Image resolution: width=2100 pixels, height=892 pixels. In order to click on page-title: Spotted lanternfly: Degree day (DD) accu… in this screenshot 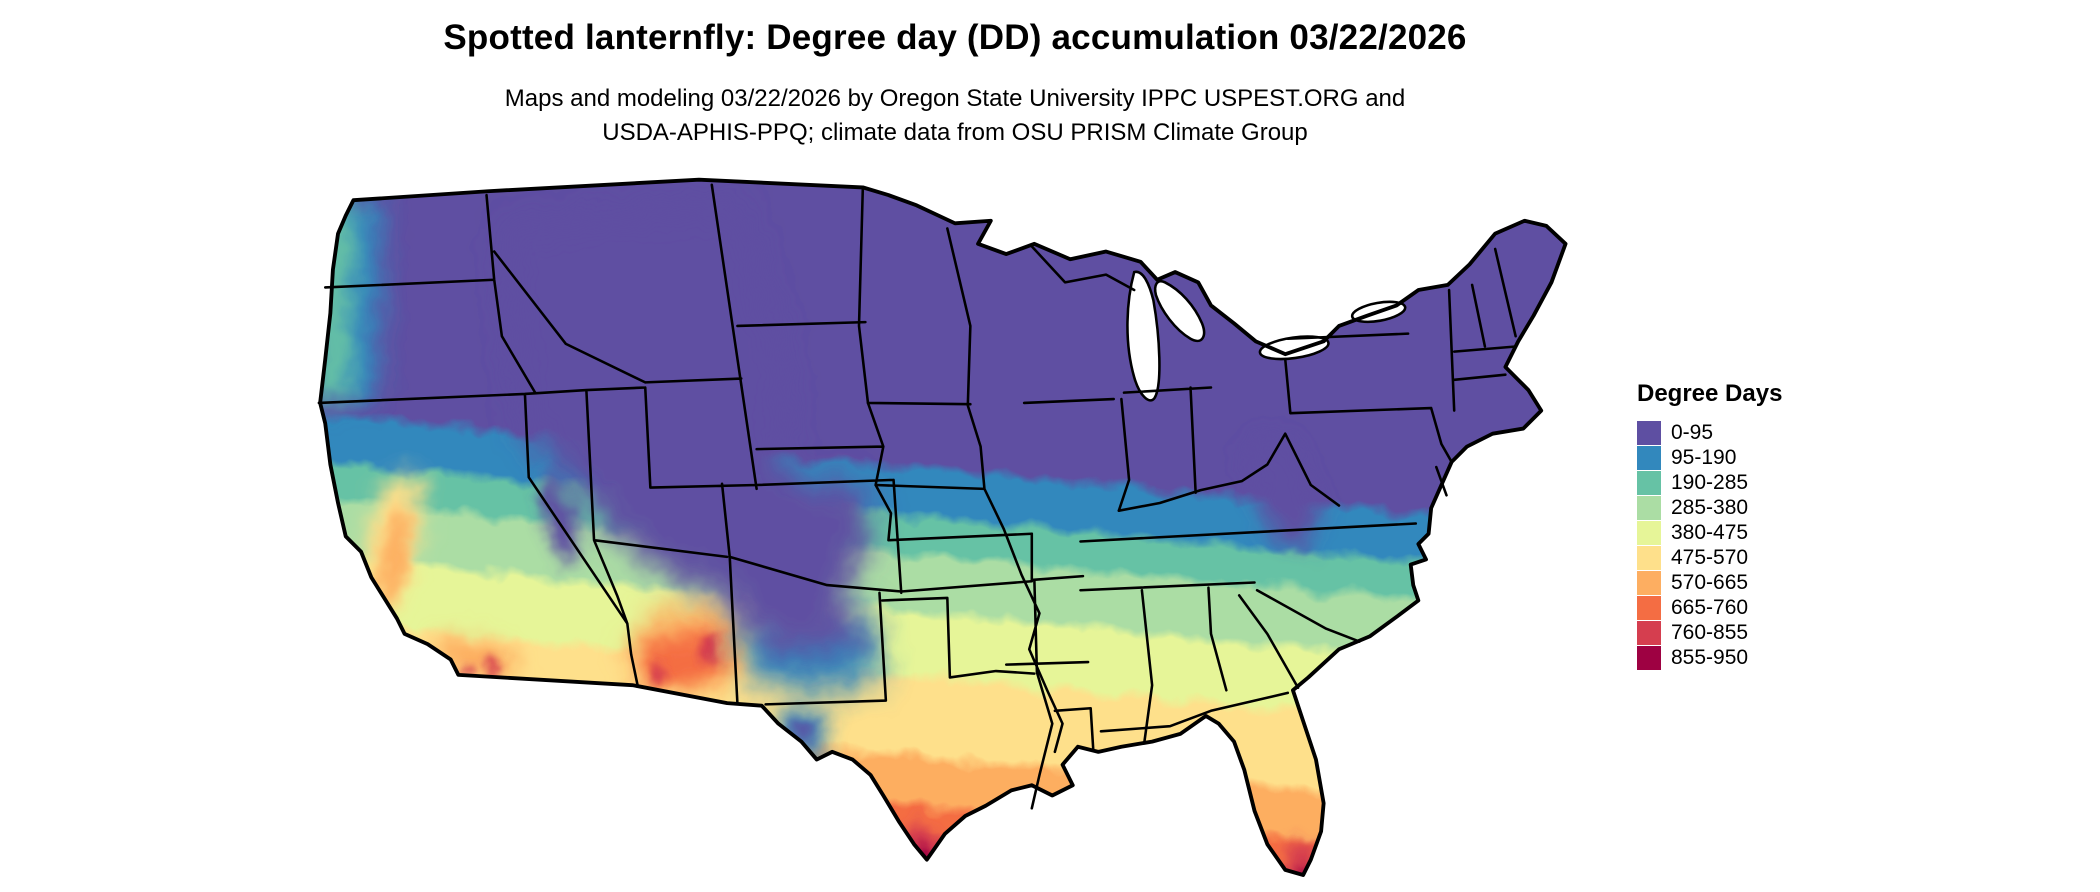, I will do `click(955, 37)`.